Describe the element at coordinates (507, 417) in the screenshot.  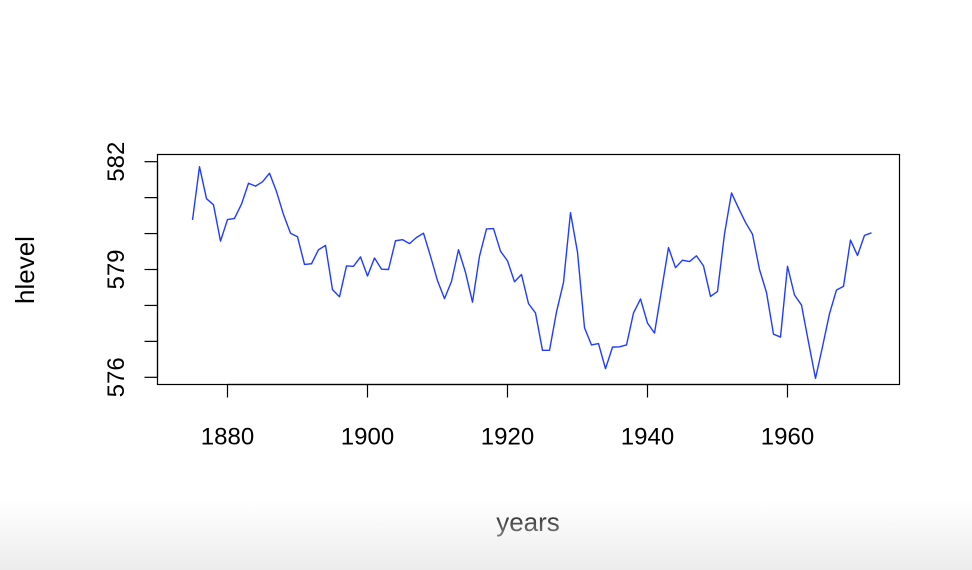
I see `x-axis: 1880 1900 1920 1940 1960` at that location.